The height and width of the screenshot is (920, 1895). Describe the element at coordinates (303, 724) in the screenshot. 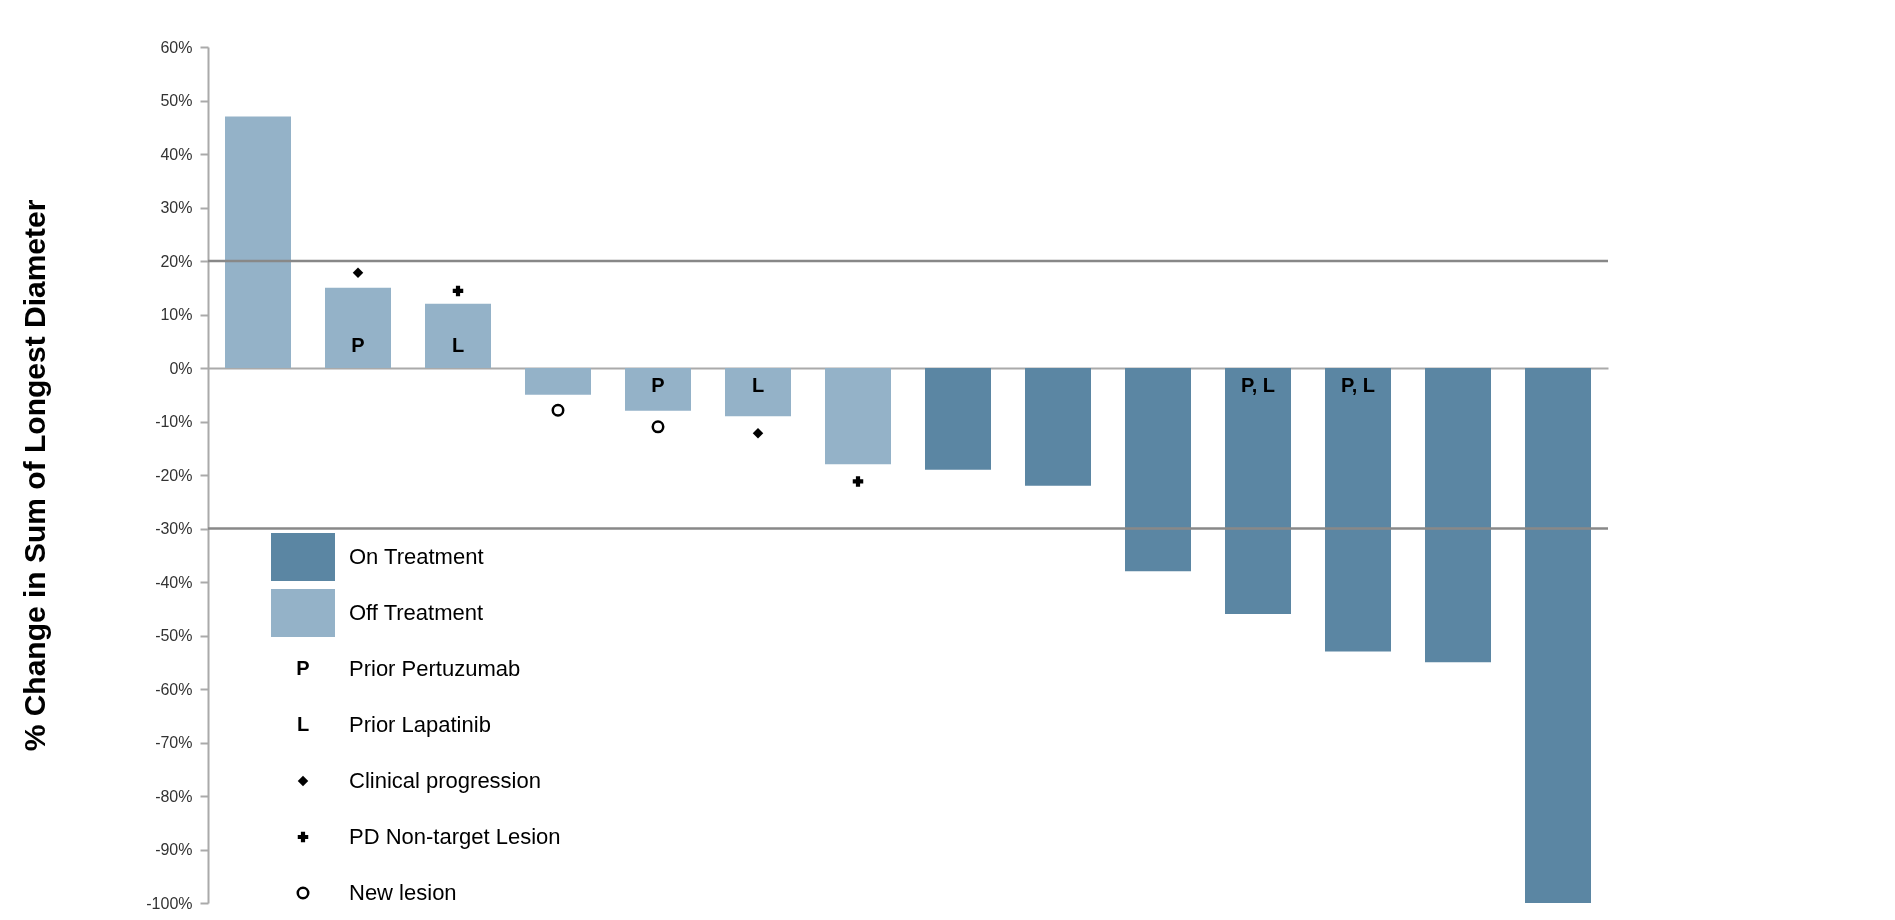

I see `annotation: L` at that location.